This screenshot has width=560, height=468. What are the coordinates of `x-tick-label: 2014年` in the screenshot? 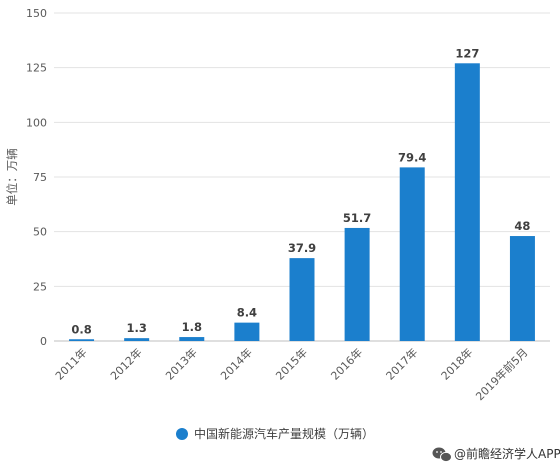 It's located at (236, 363).